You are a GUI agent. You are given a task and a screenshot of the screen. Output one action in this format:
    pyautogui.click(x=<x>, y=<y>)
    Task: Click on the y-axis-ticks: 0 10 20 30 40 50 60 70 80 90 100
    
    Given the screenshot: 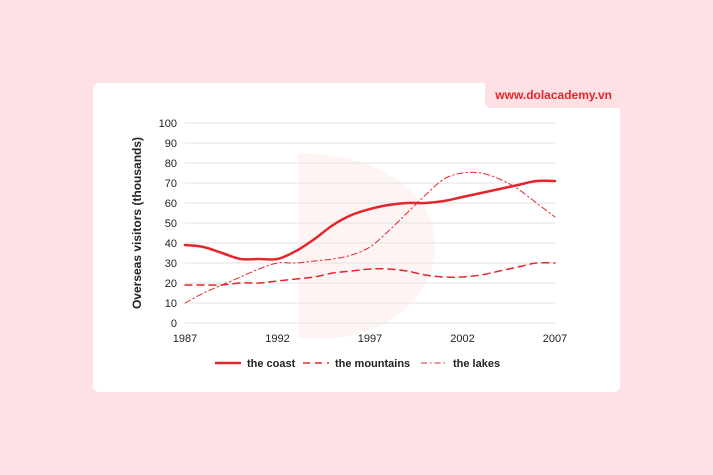 What is the action you would take?
    pyautogui.click(x=168, y=224)
    